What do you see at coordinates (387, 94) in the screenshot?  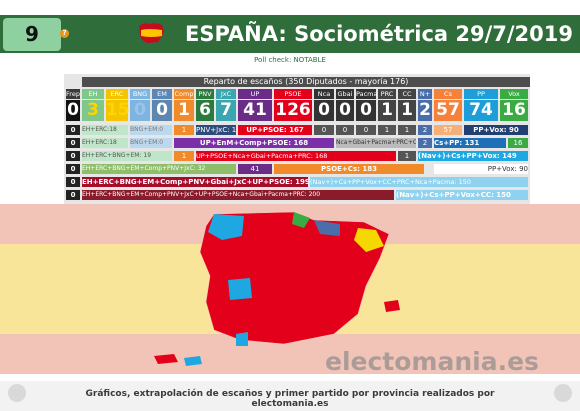 I see `party-header-prc: PRC` at bounding box center [387, 94].